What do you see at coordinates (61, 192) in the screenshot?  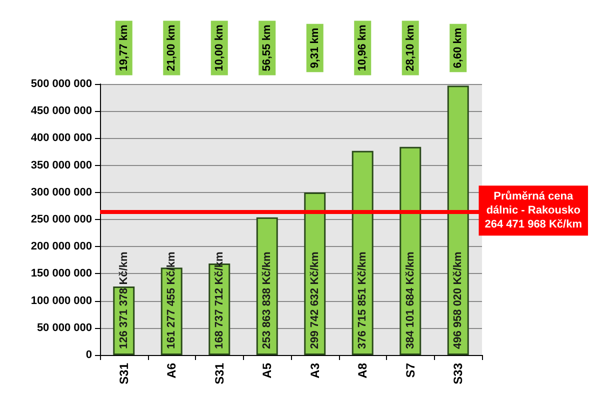 I see `y-tick-label: 300 000 000` at bounding box center [61, 192].